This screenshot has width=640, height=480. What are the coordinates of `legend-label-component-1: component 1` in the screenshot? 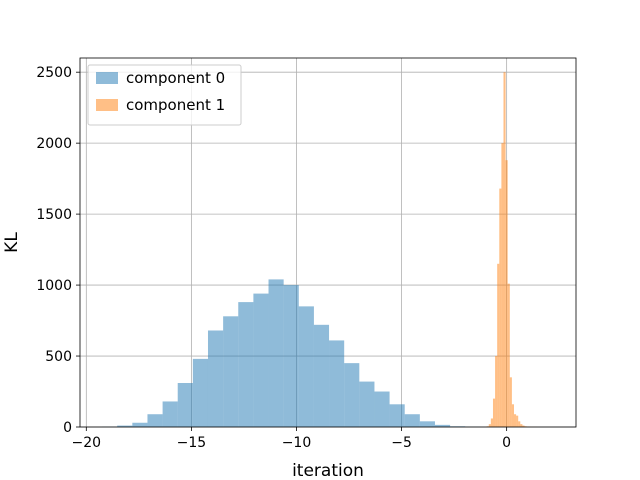 It's located at (175, 105).